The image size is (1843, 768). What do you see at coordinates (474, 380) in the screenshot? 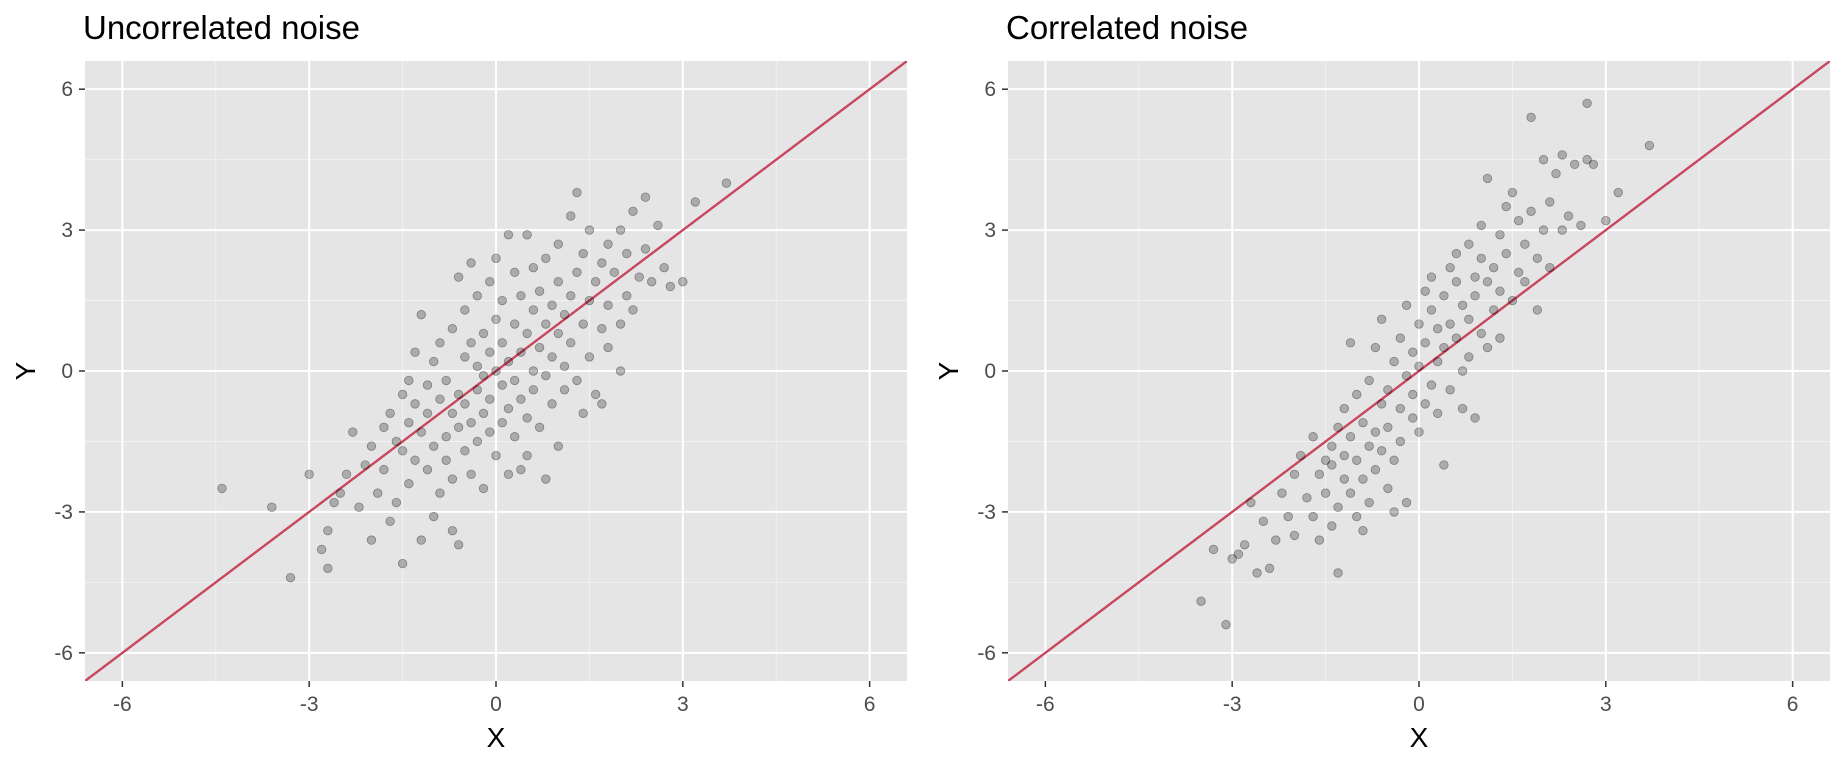
I see `scatter-points` at bounding box center [474, 380].